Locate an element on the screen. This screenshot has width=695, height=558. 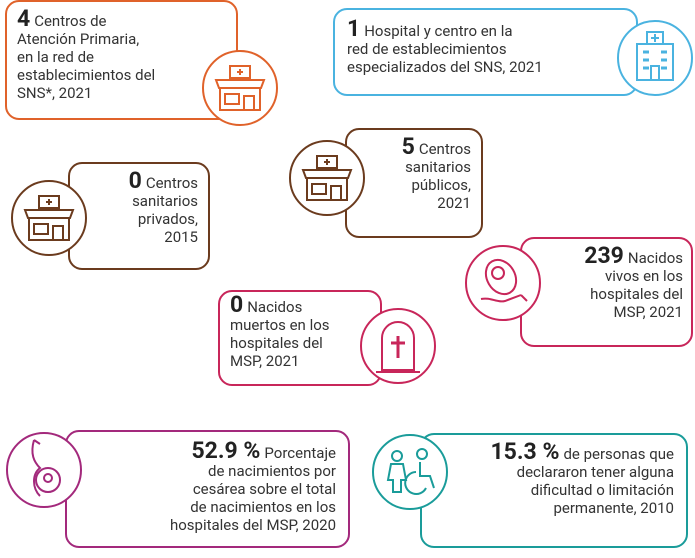
card-text: 0 Centros sanitarios privados, 2015 is located at coordinates (163, 207).